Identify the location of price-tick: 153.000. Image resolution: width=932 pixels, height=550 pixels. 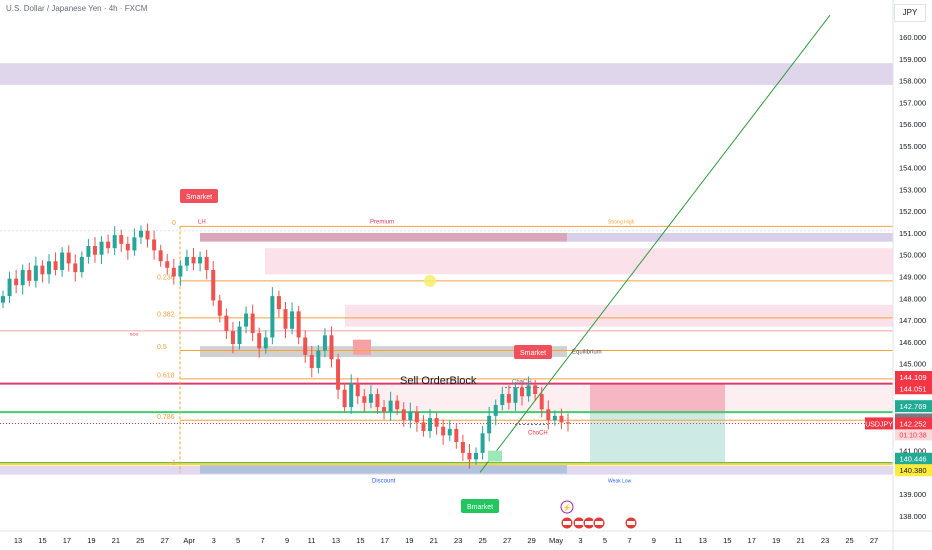
(912, 189).